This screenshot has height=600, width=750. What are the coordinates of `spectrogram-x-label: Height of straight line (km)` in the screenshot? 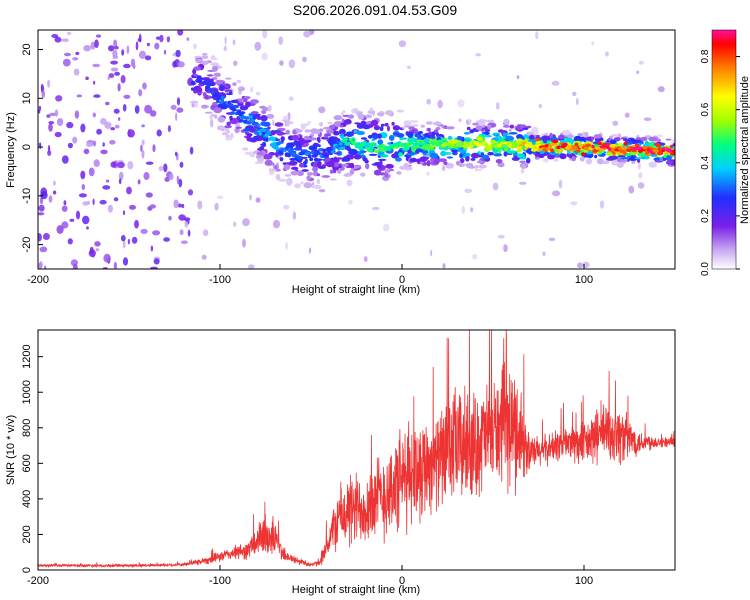 It's located at (356, 290).